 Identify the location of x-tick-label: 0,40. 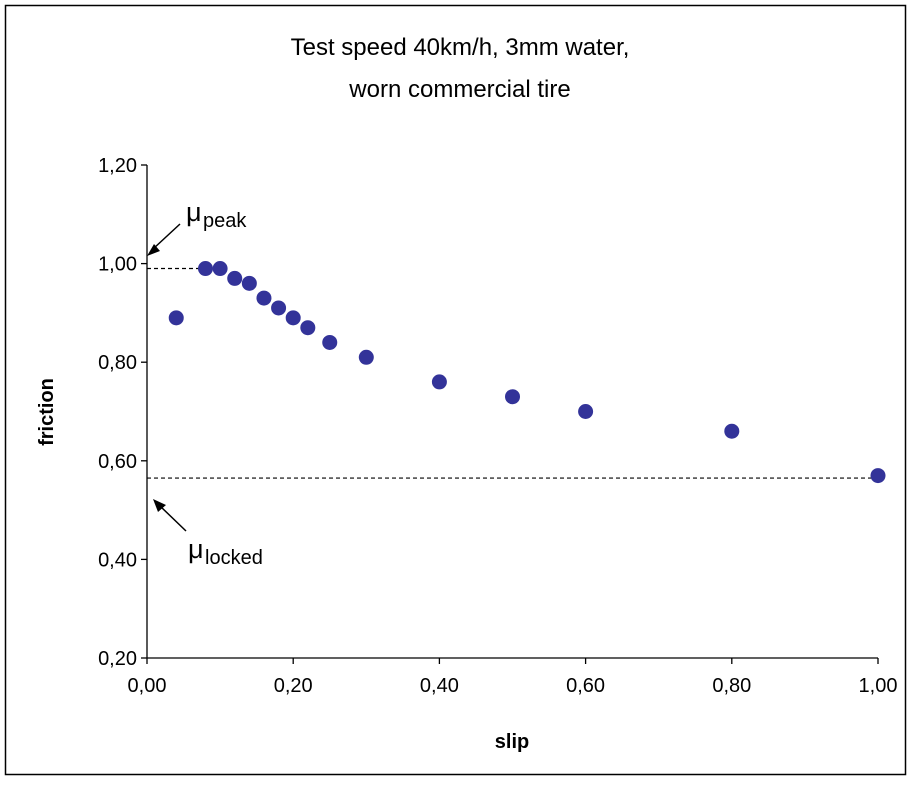
(439, 686).